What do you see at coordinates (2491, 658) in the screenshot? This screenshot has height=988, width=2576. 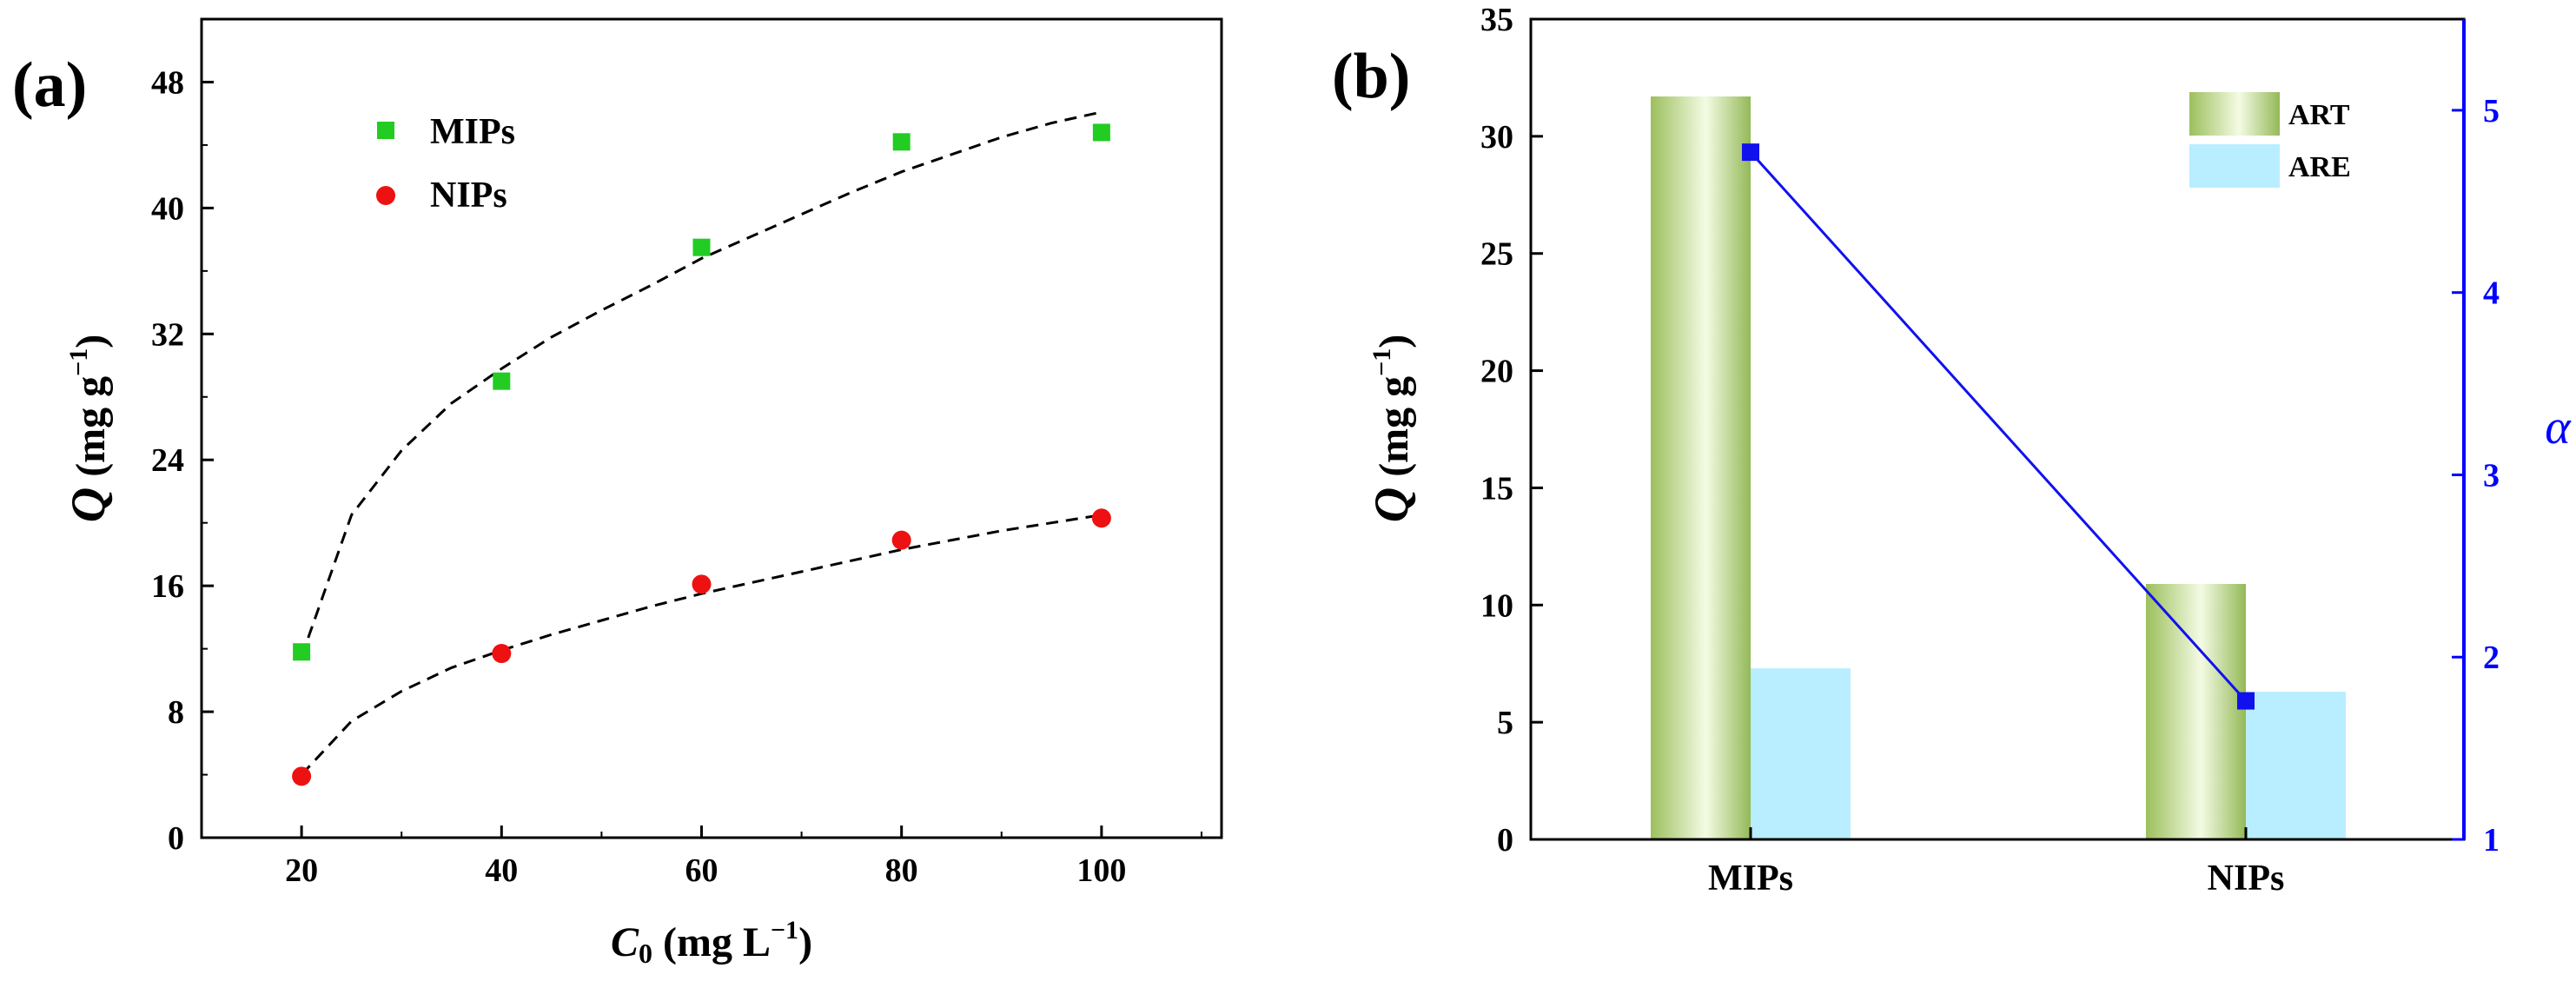 I see `right-y-tick-label: 2` at bounding box center [2491, 658].